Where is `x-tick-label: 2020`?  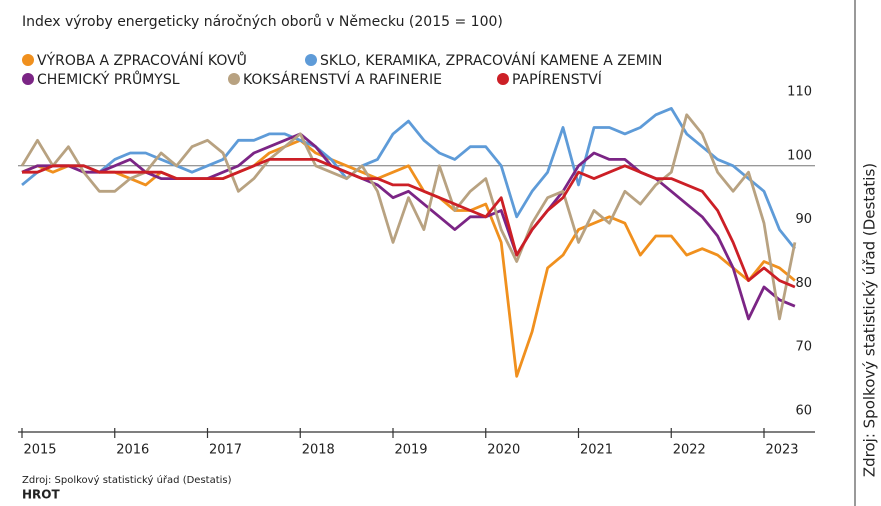
x-tick-label: 2020 is located at coordinates (503, 450).